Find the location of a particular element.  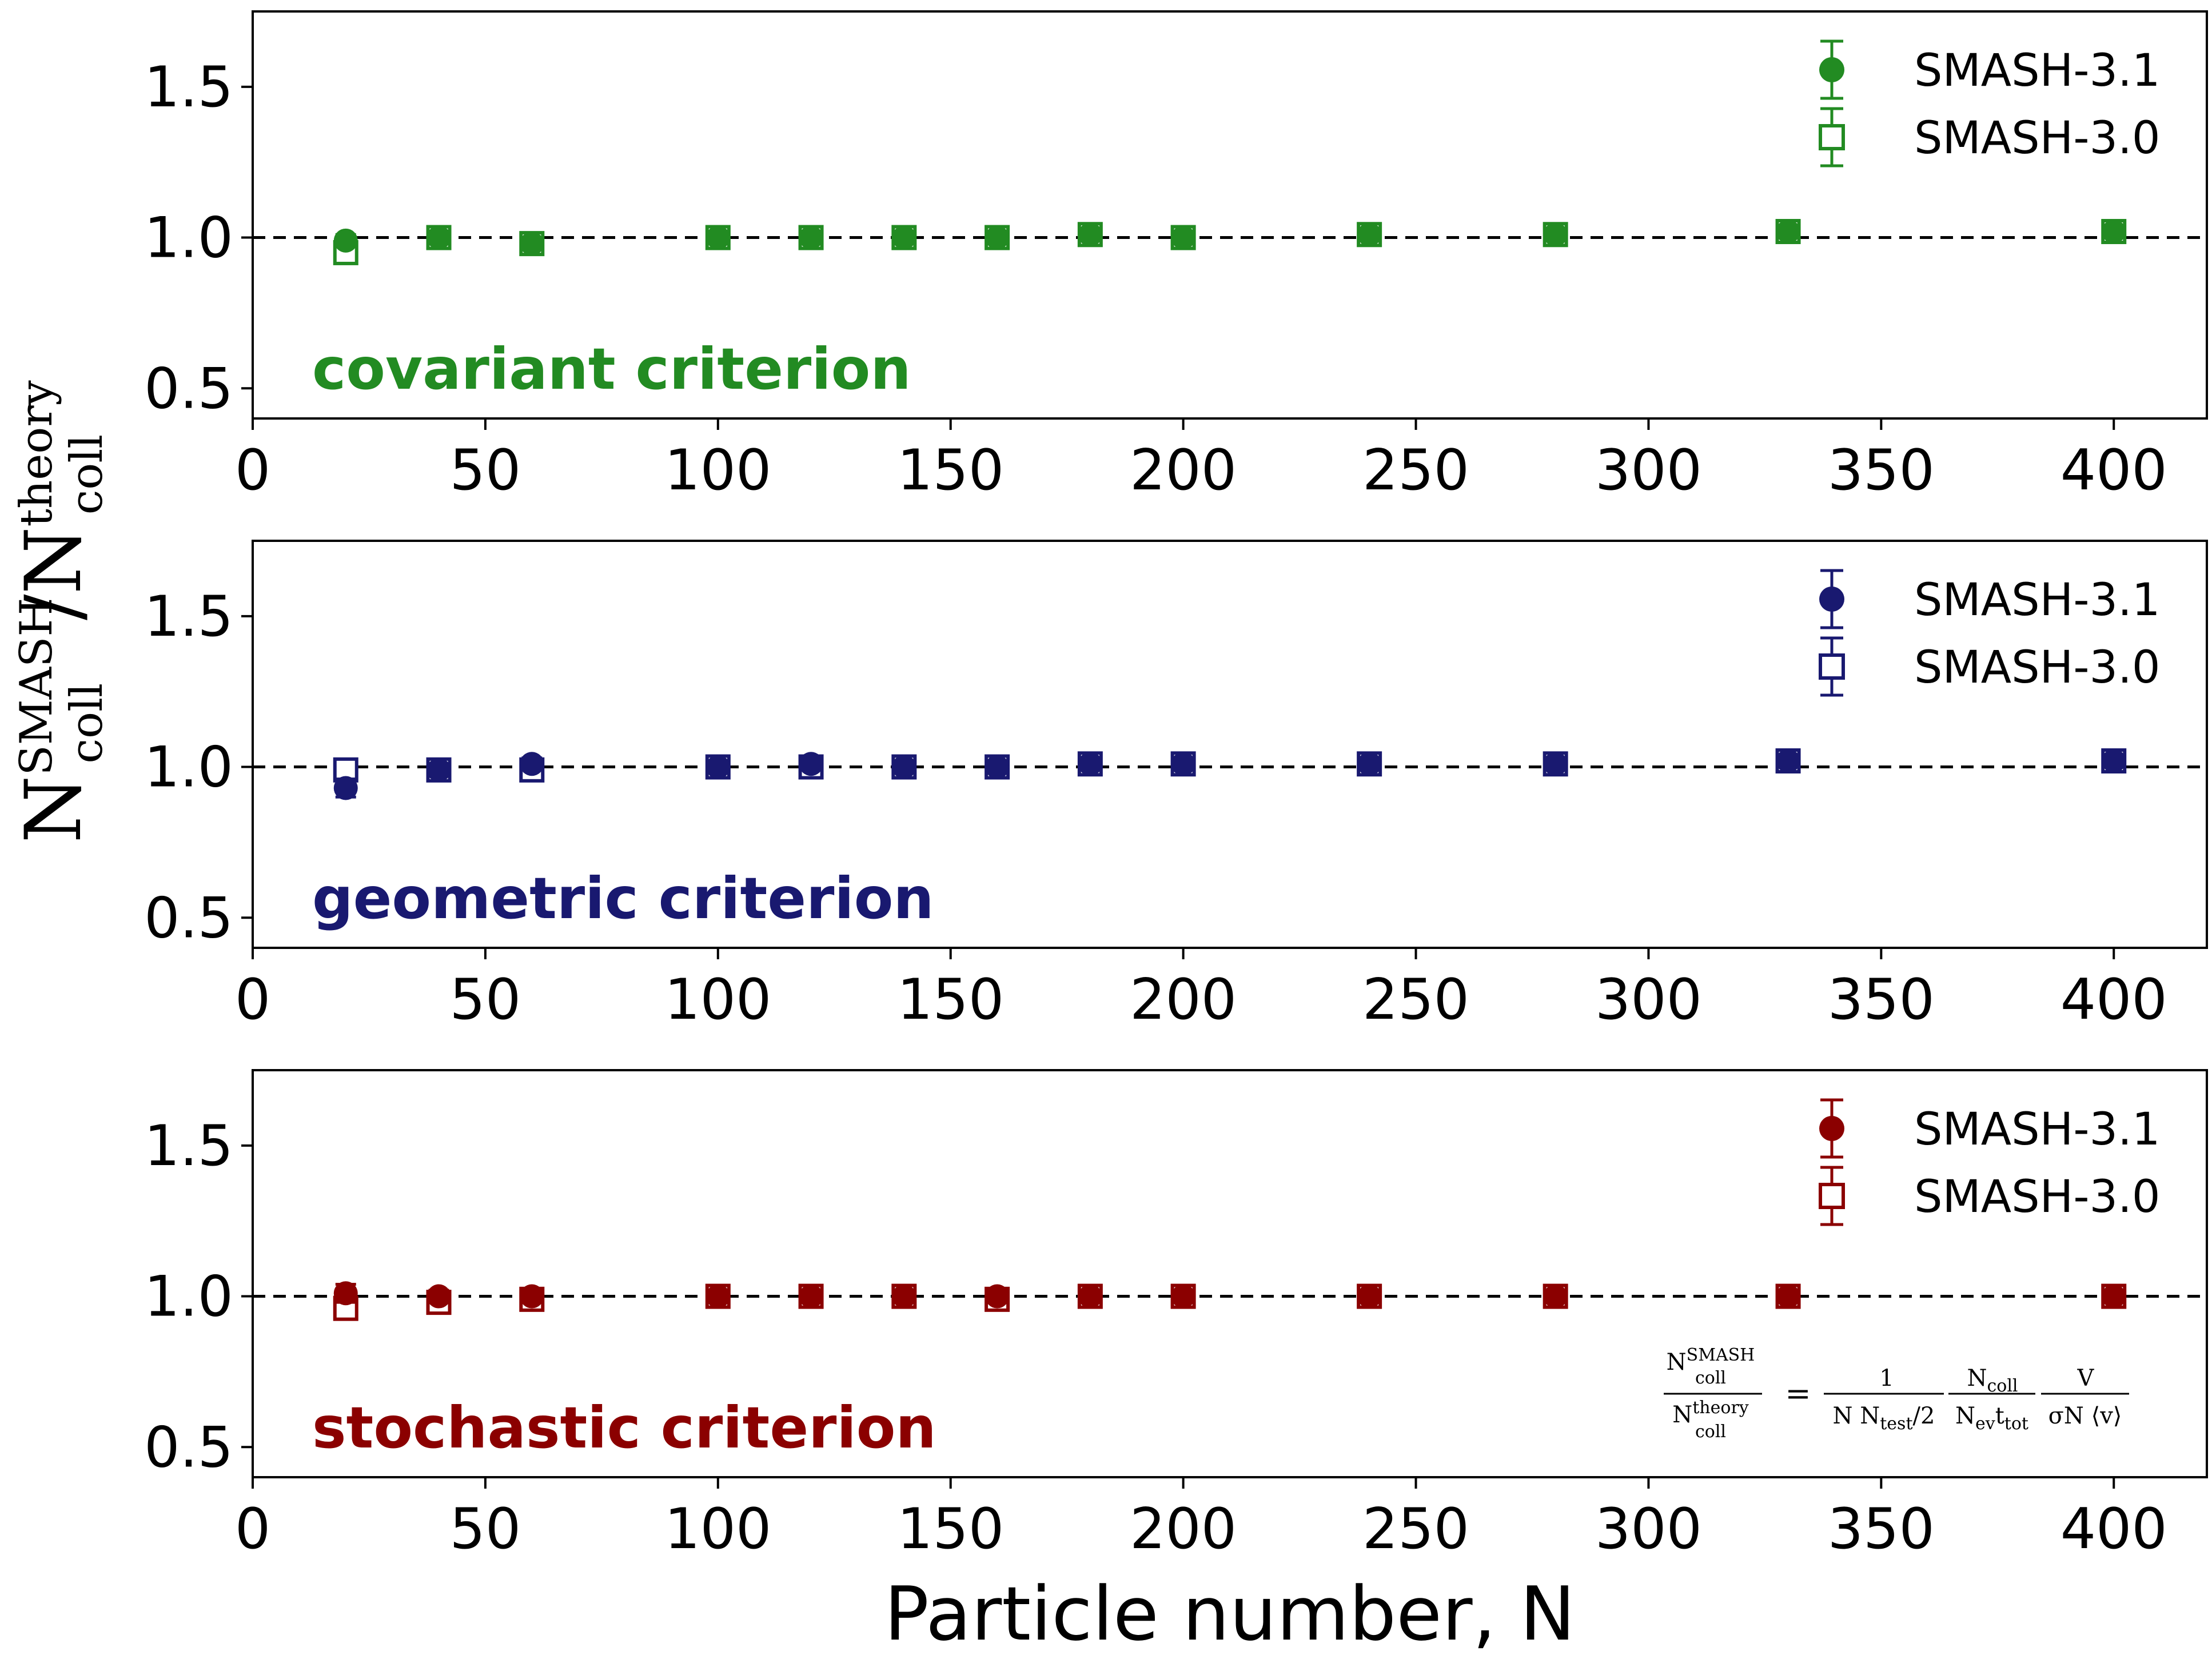

svg-text: NSMASH is located at coordinates (1711, 1360).